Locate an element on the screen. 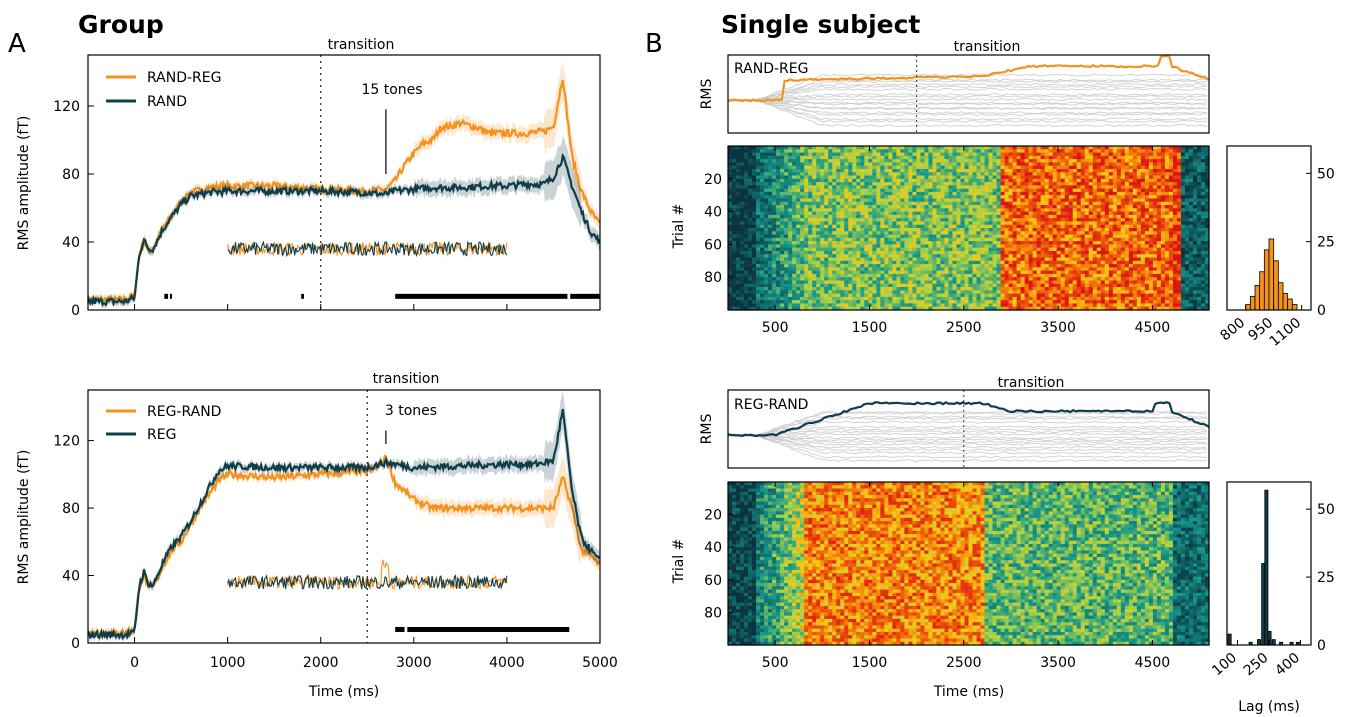  y-axis-label: RMS amplitude (fT) is located at coordinates (24, 517).